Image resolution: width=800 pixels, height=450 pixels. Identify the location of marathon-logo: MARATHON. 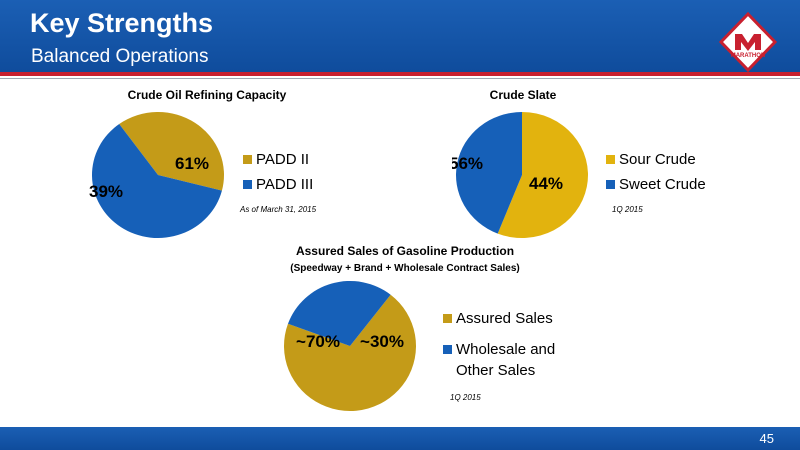
(748, 42).